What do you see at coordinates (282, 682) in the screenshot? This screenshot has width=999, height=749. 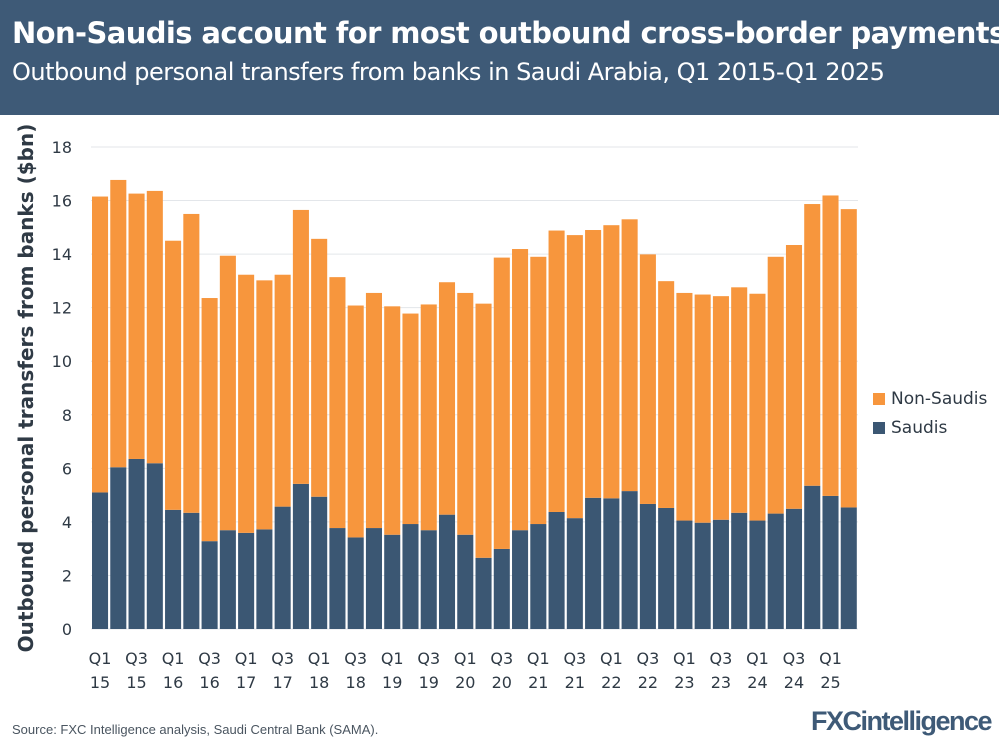 I see `x-tick-label-year: 17` at bounding box center [282, 682].